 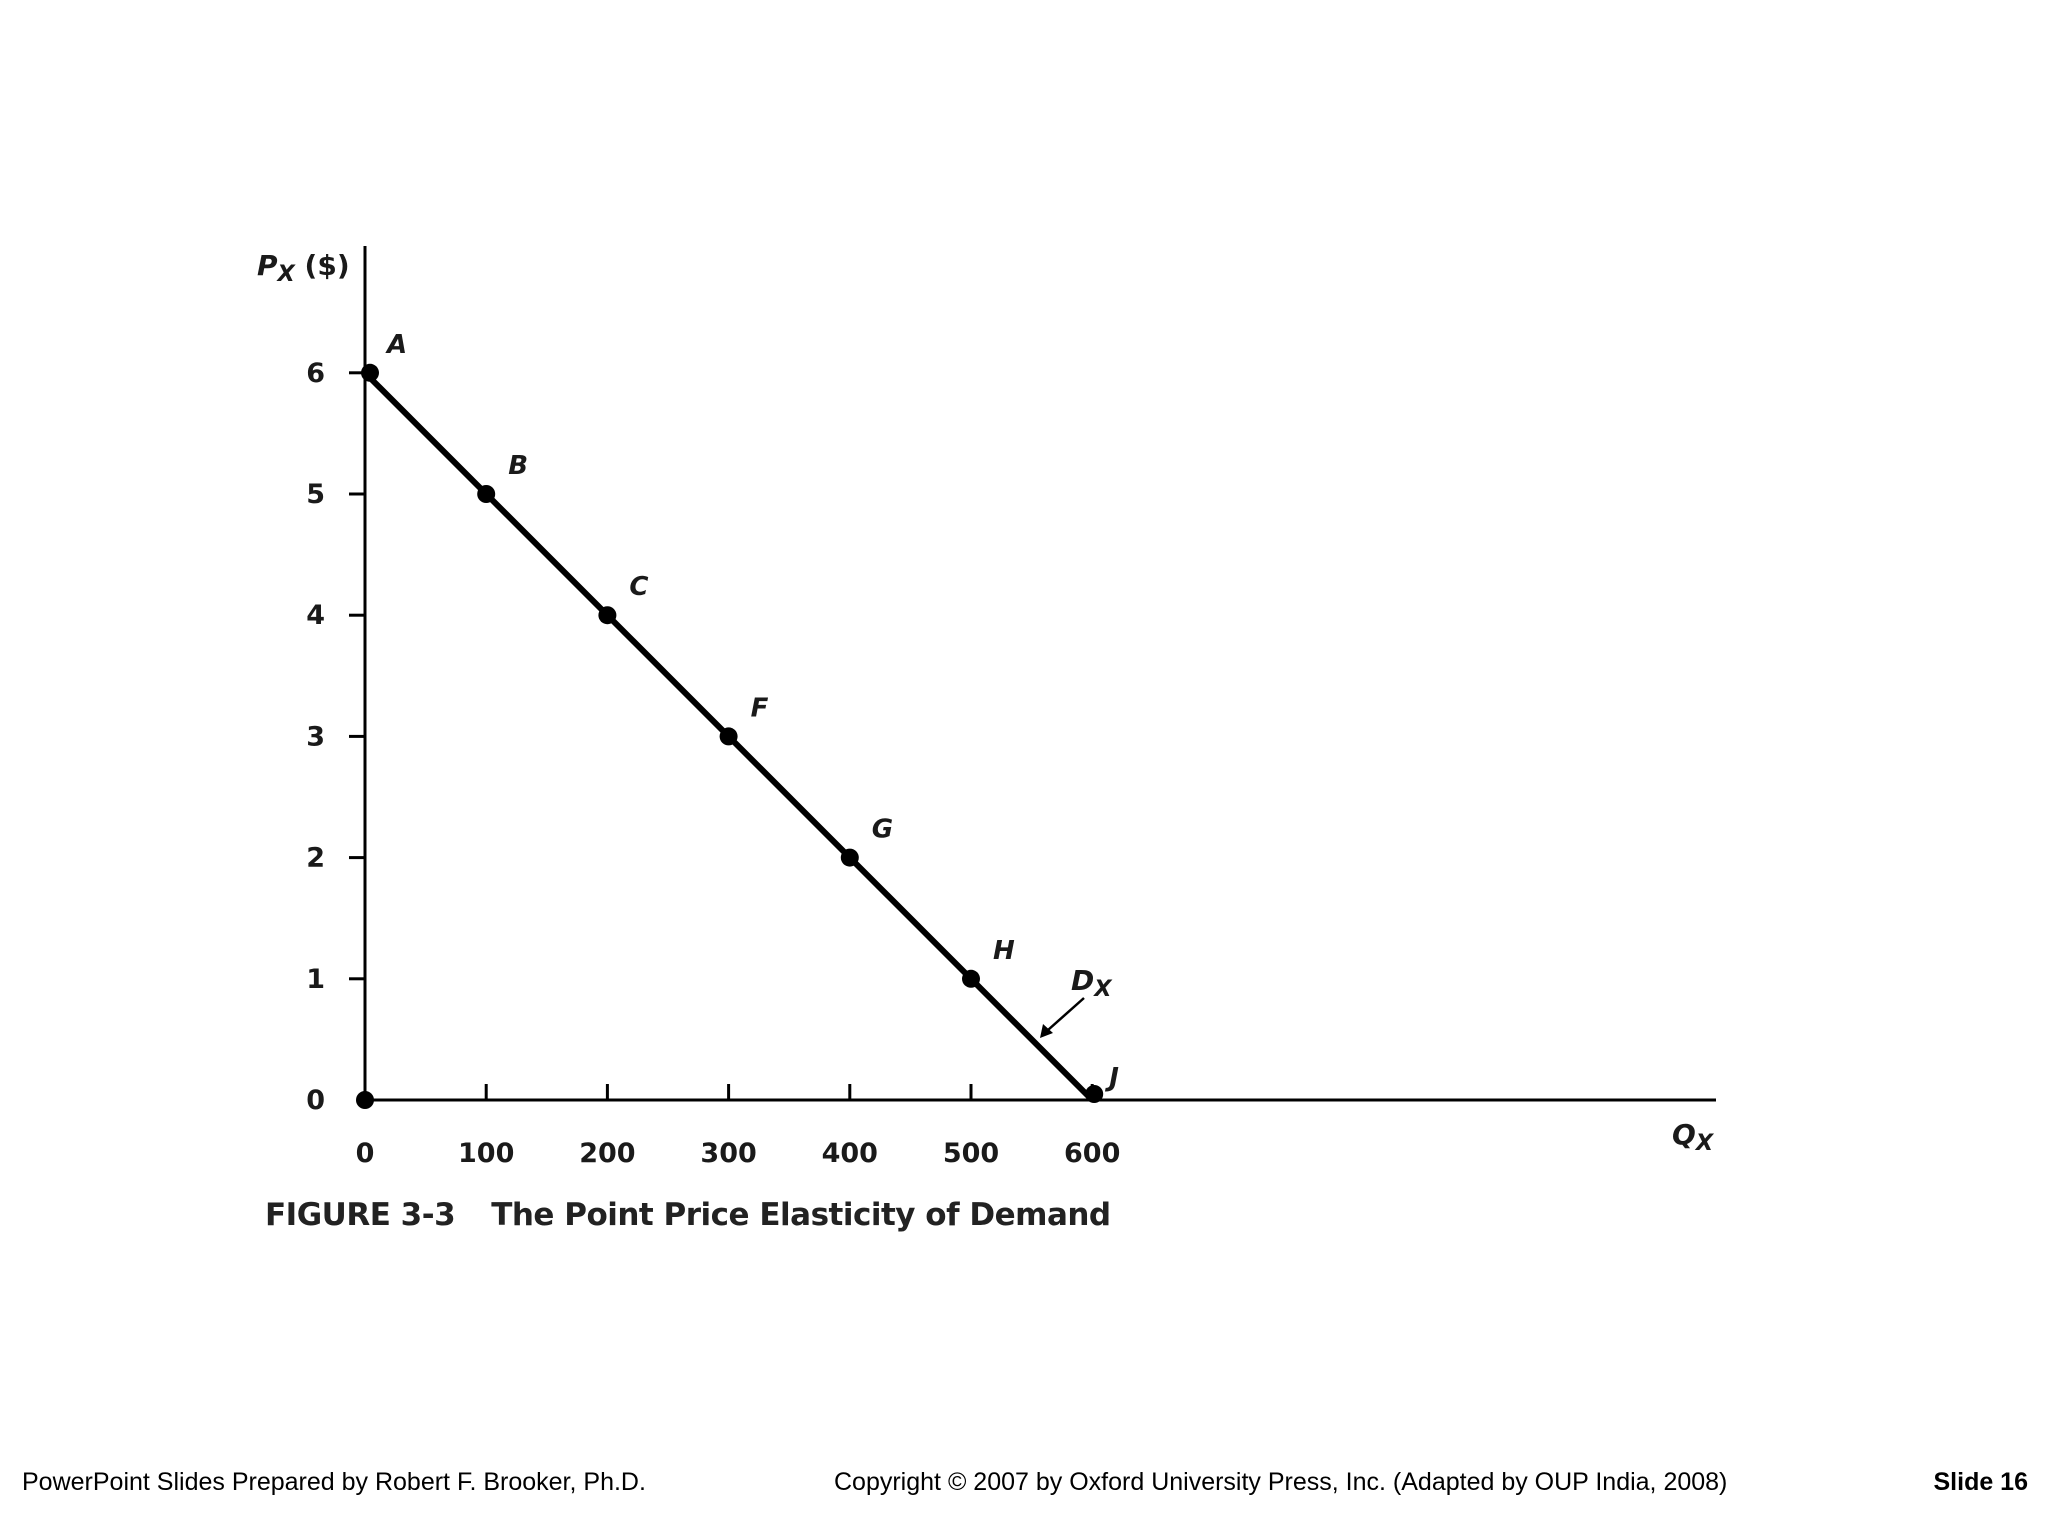 I want to click on y-tick-label: 5, so click(x=315, y=494).